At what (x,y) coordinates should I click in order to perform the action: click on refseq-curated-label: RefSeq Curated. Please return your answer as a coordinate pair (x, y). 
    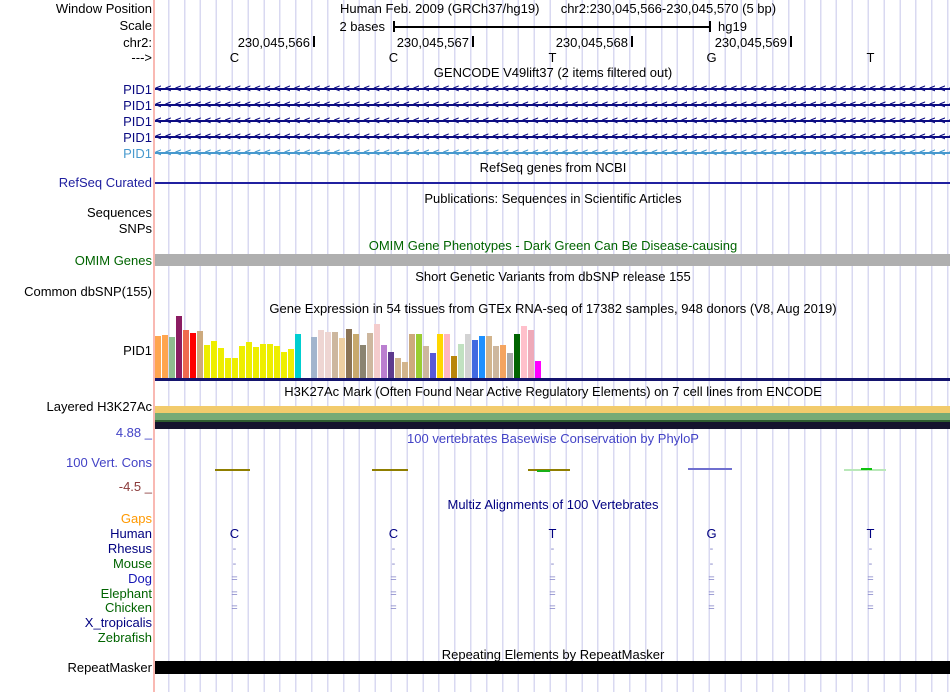
    Looking at the image, I should click on (105, 182).